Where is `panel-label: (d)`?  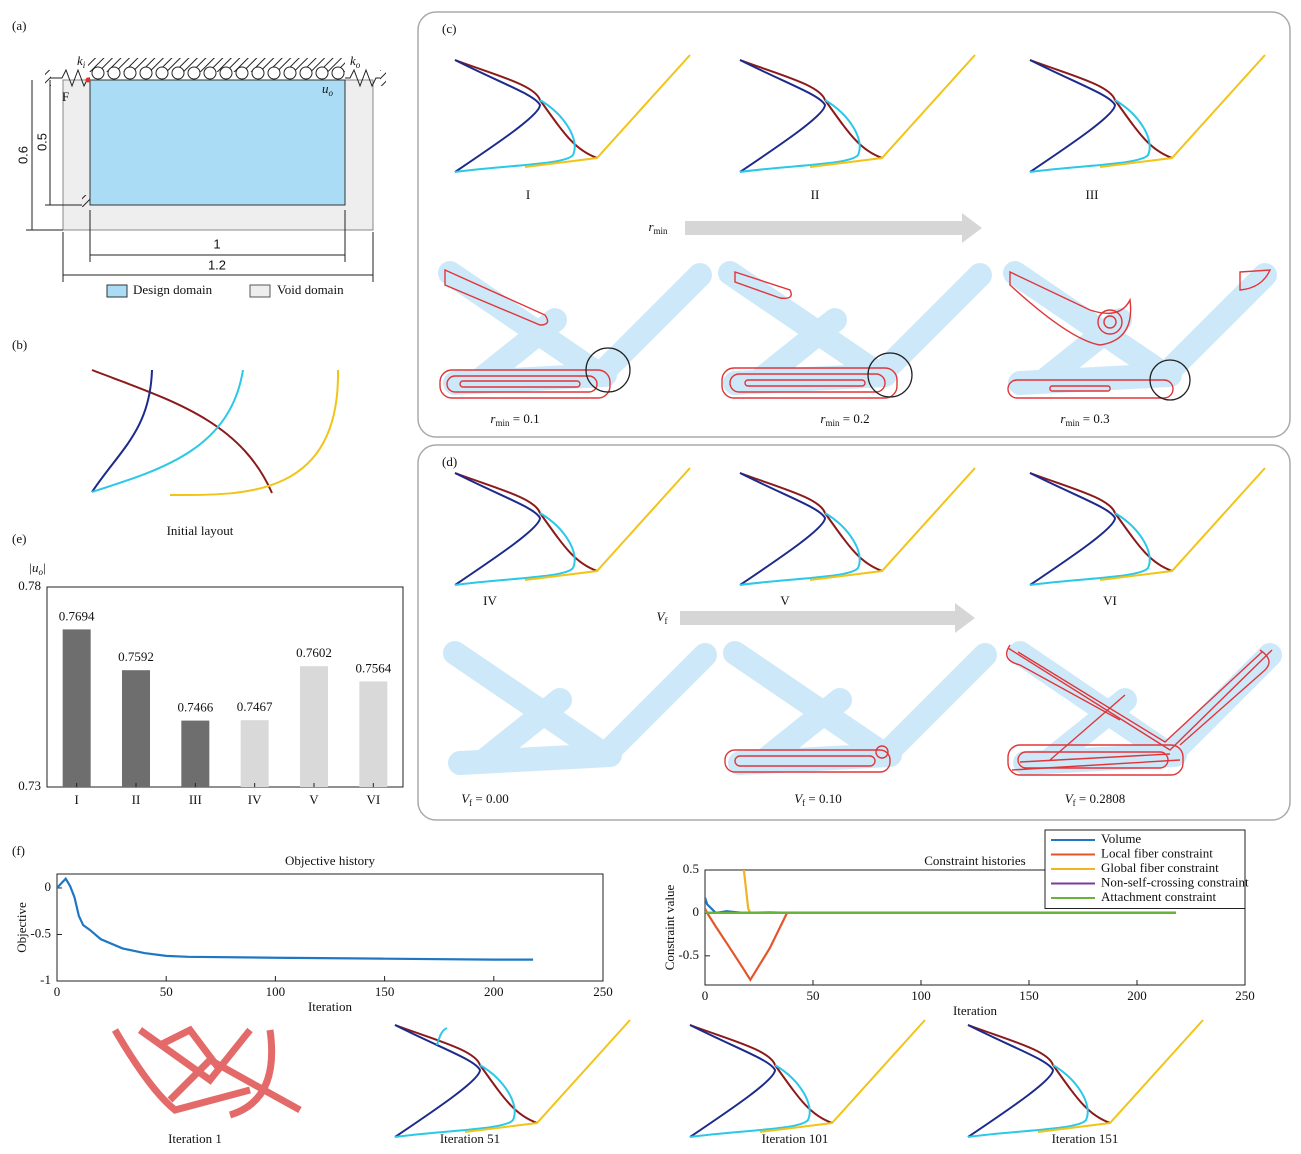
panel-label: (d) is located at coordinates (449, 461).